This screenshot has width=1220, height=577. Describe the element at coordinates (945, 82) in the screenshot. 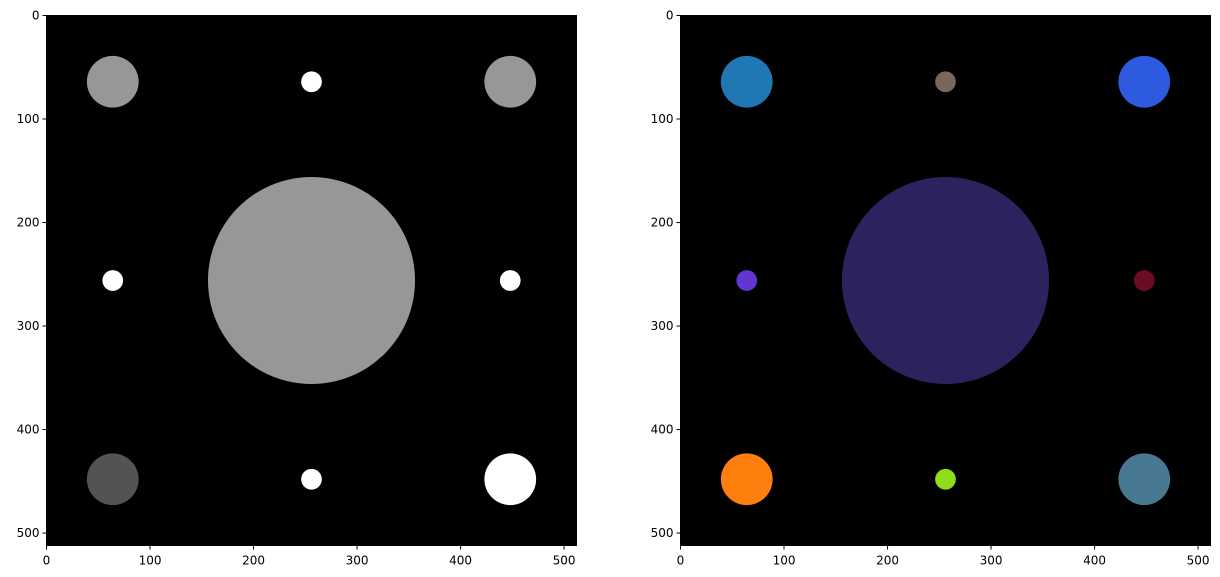

I see `right-circle-top-center` at that location.